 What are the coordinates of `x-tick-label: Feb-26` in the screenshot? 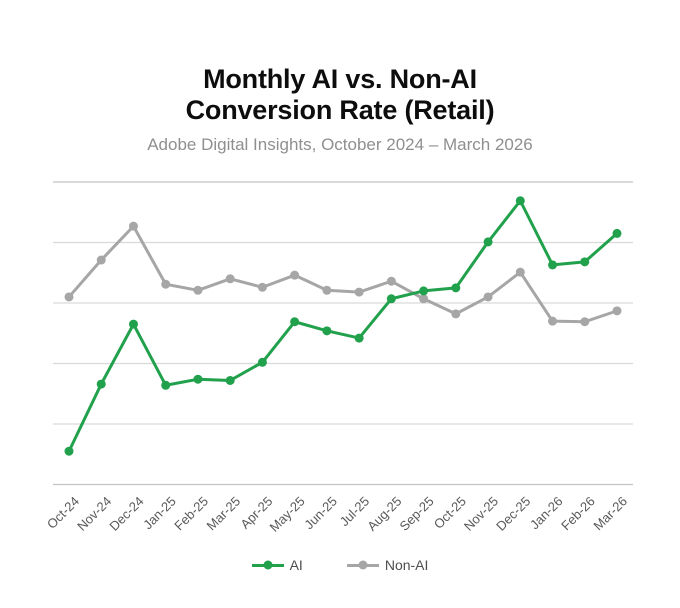 It's located at (578, 514).